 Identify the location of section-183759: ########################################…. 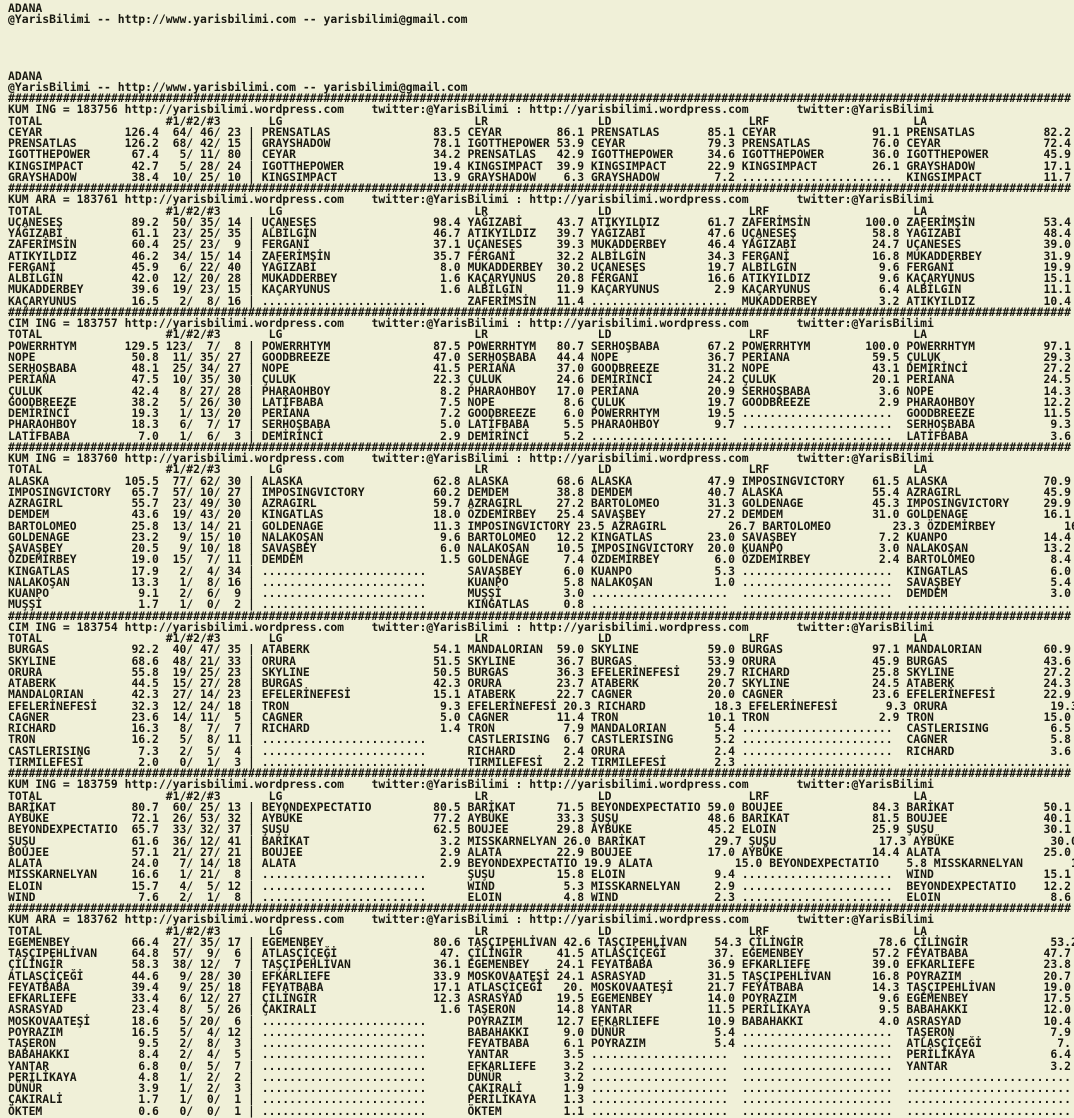
(541, 835).